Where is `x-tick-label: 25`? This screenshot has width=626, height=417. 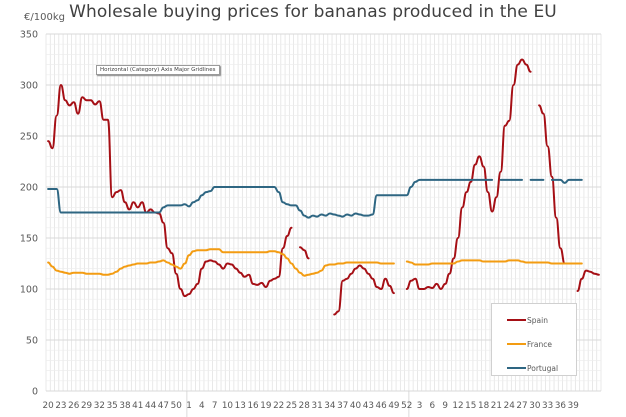
x-tick-label: 25 is located at coordinates (291, 406).